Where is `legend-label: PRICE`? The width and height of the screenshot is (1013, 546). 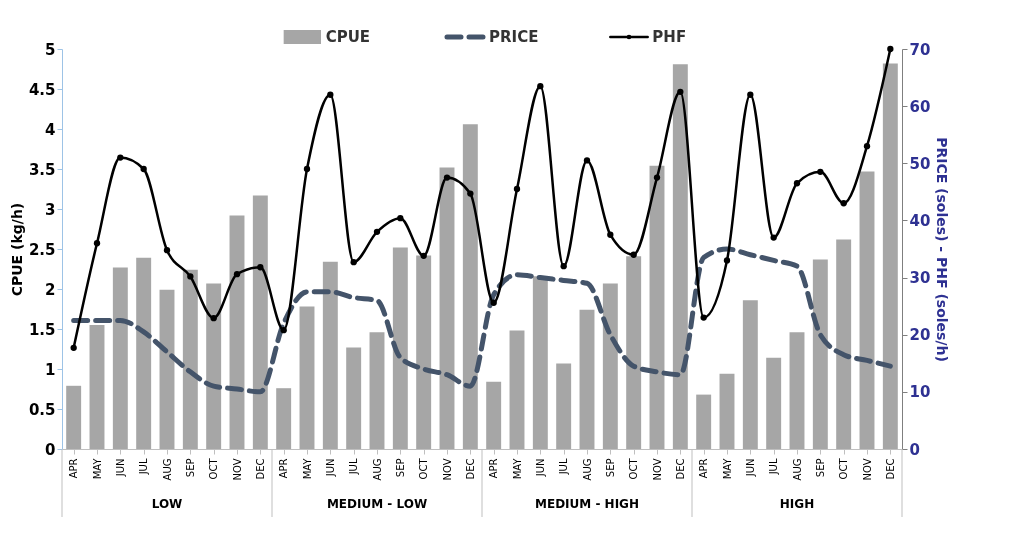
legend-label: PRICE is located at coordinates (514, 37).